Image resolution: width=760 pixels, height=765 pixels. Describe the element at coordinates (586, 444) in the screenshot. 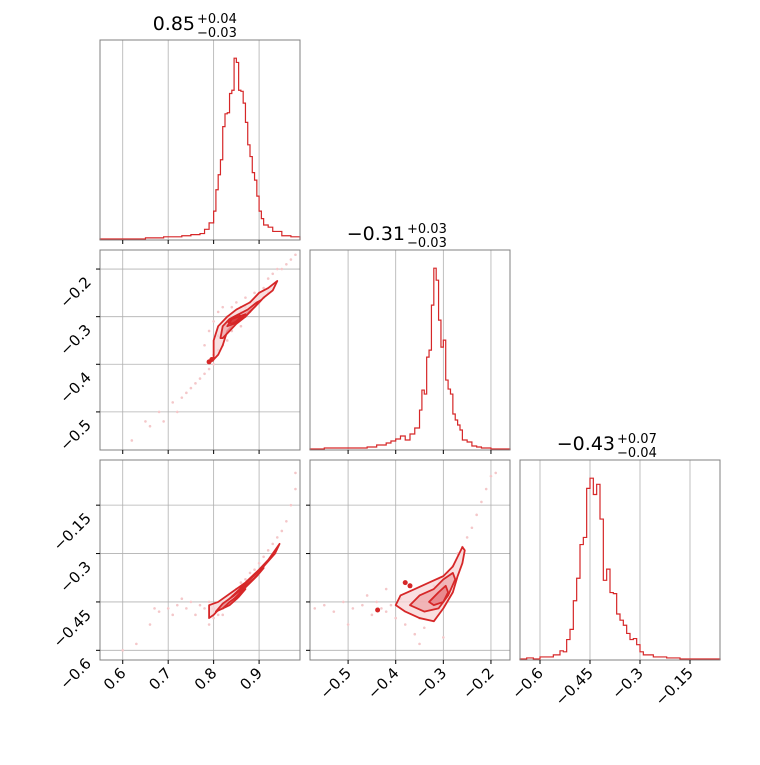

I see `title-z-value: −0.43` at that location.